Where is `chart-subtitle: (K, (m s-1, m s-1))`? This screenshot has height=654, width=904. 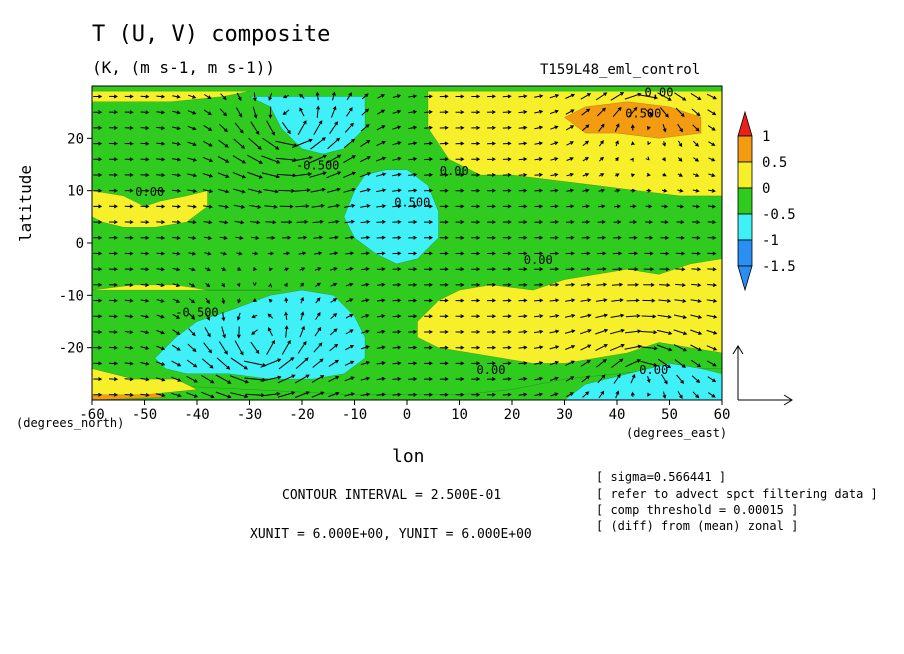
chart-subtitle: (K, (m s-1, m s-1)) is located at coordinates (184, 67).